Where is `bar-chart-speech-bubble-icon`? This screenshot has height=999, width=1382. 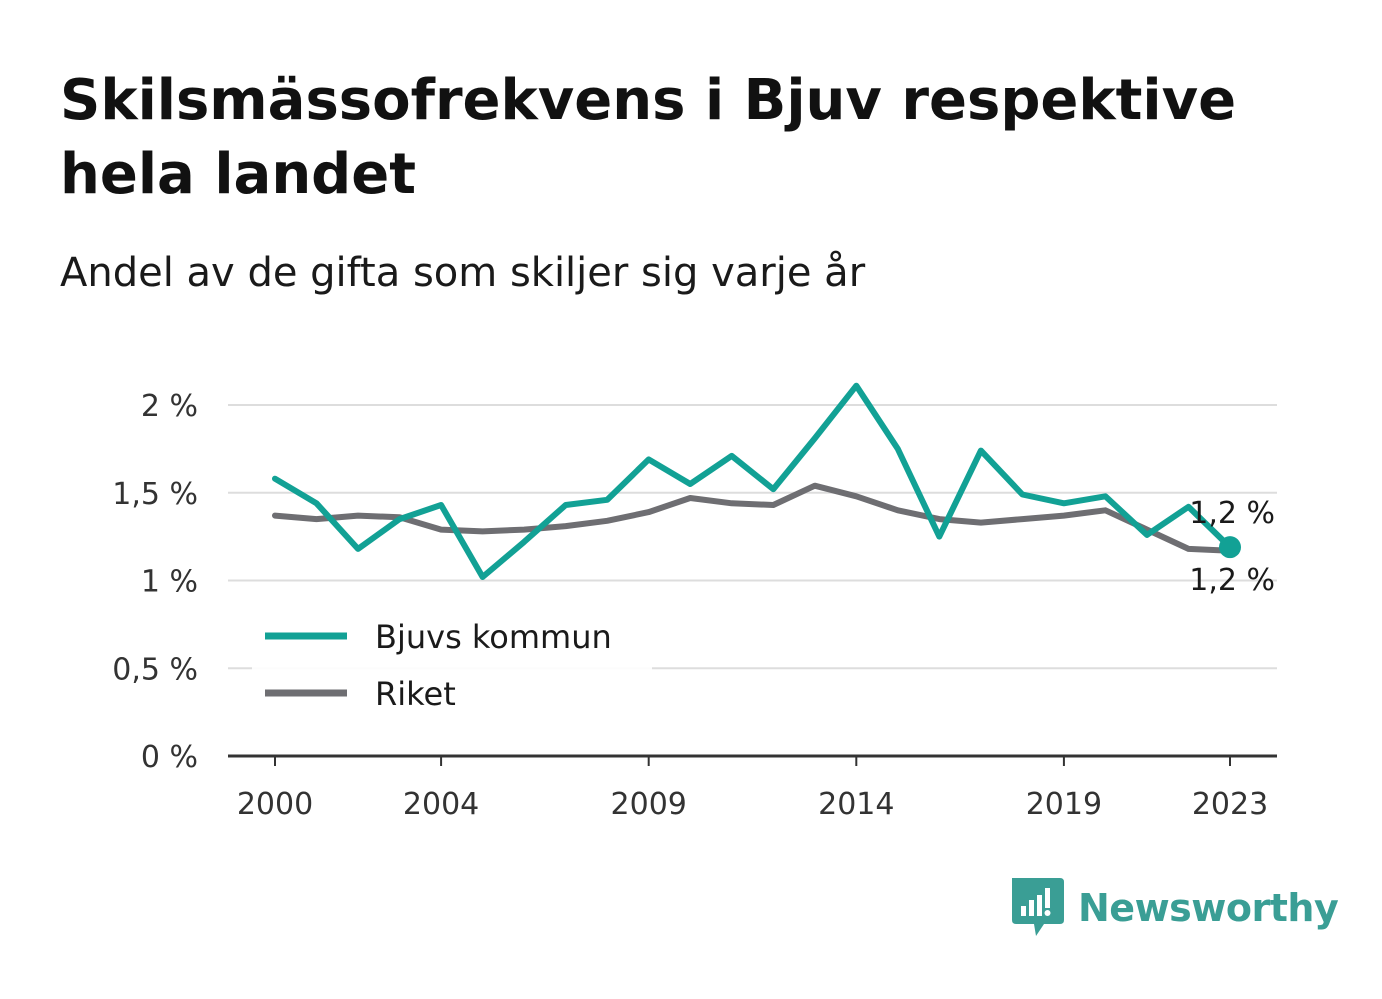
bar-chart-speech-bubble-icon is located at coordinates (1038, 907).